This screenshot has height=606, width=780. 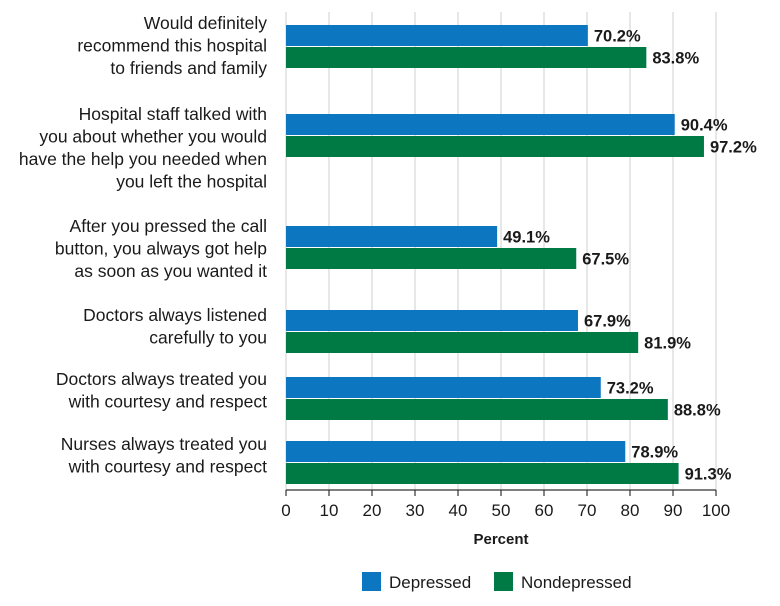 I want to click on data-label: 73.2%, so click(x=630, y=389).